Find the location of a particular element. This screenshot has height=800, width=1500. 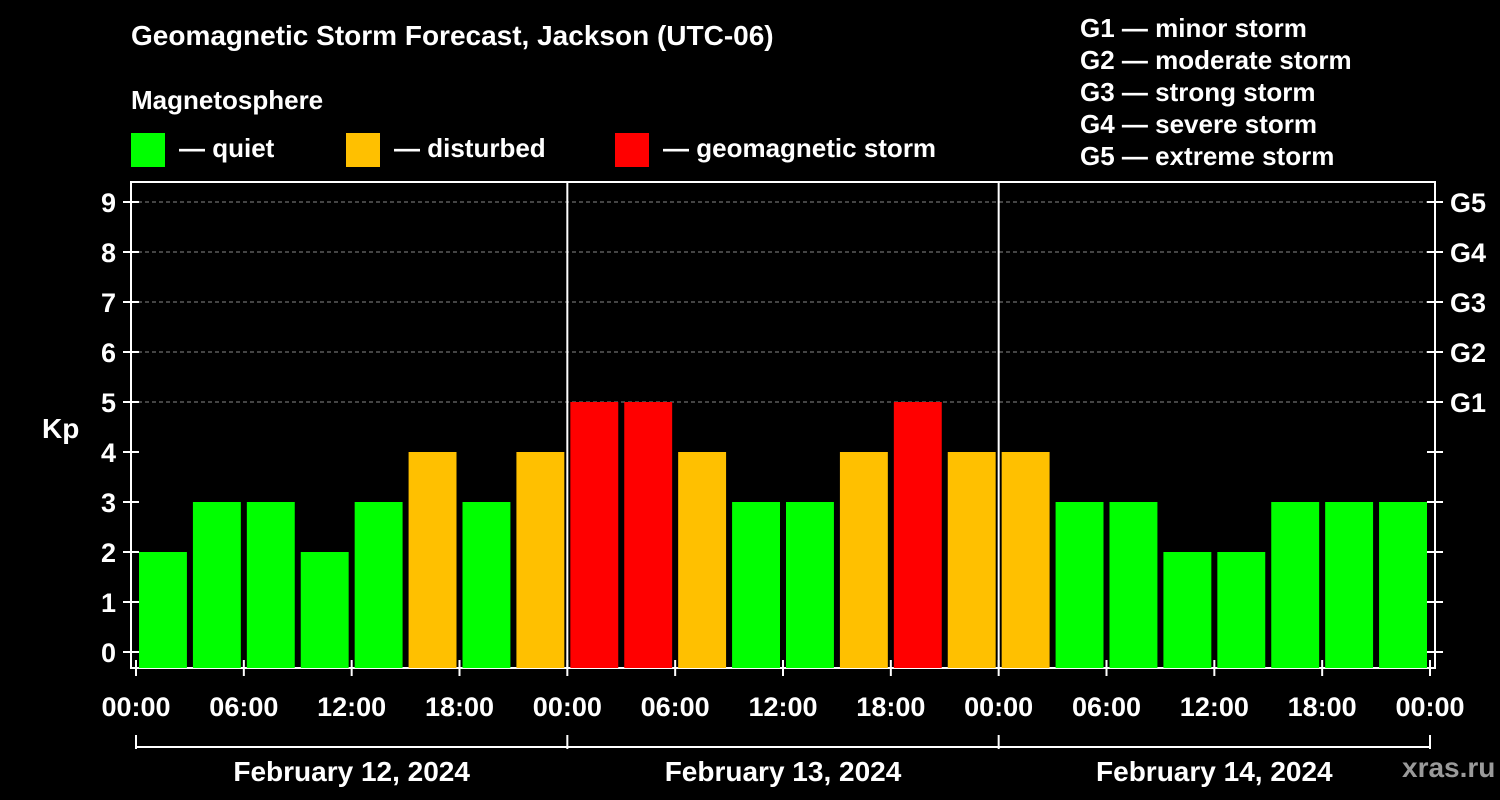

y-tick-label: 8 is located at coordinates (108, 253).